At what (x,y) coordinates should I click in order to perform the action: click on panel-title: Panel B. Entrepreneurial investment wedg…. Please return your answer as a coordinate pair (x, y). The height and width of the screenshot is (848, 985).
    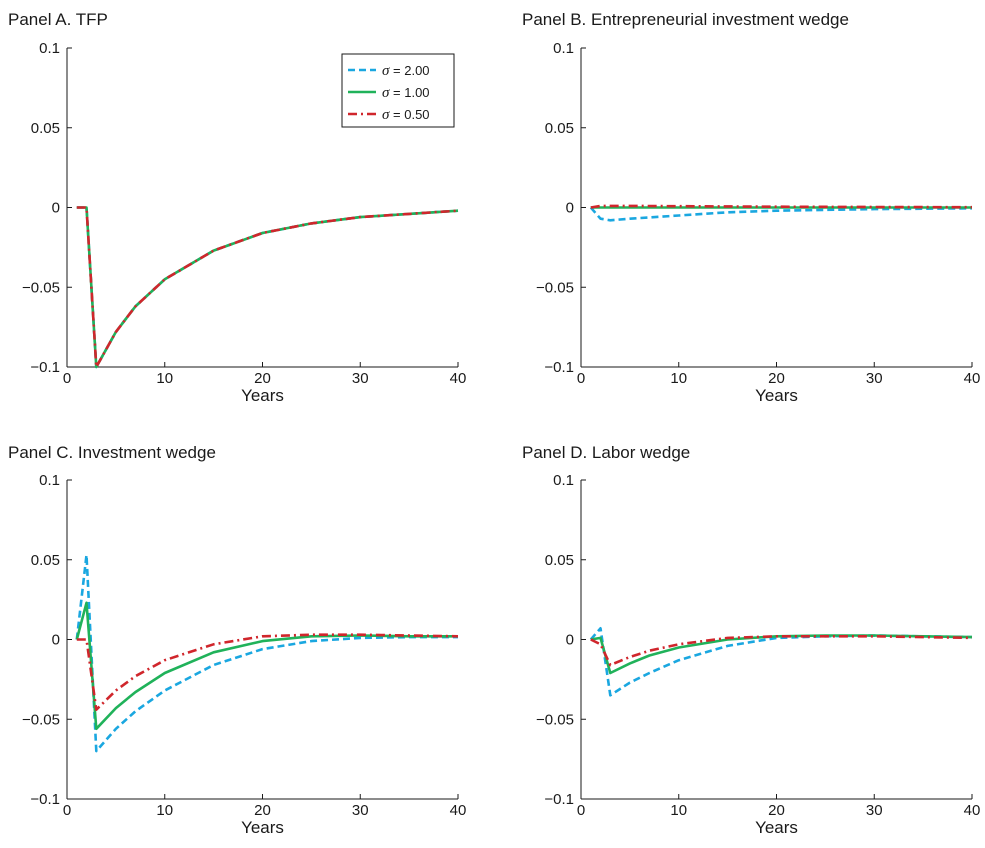
    Looking at the image, I should click on (685, 19).